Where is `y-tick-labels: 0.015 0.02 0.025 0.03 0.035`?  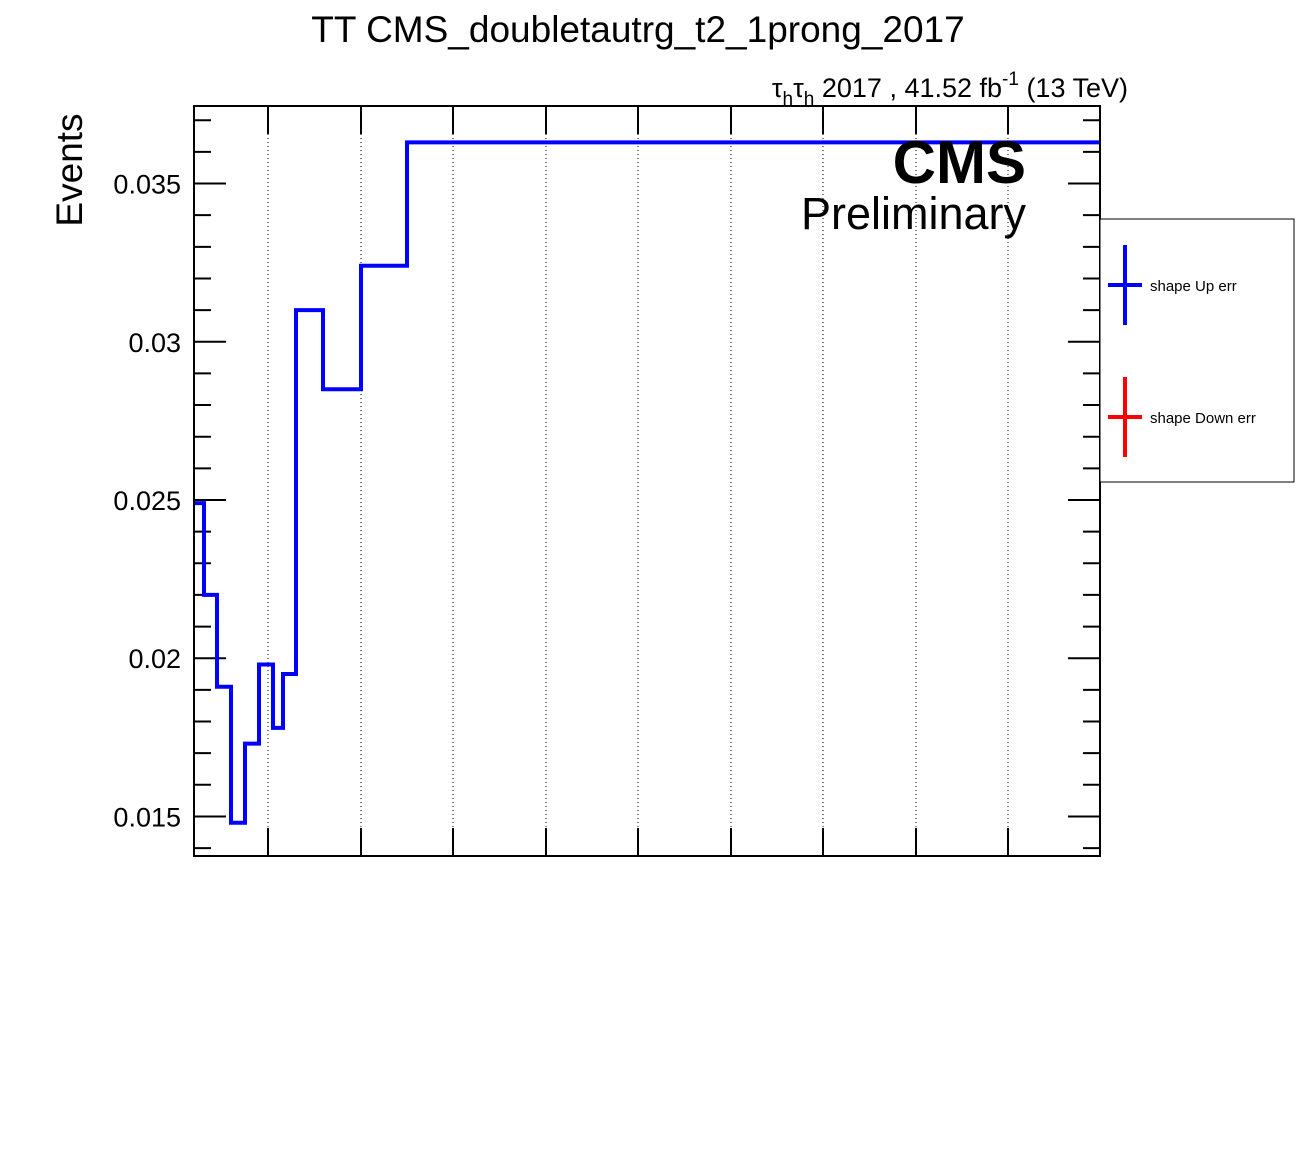 y-tick-labels: 0.015 0.02 0.025 0.03 0.035 is located at coordinates (147, 501).